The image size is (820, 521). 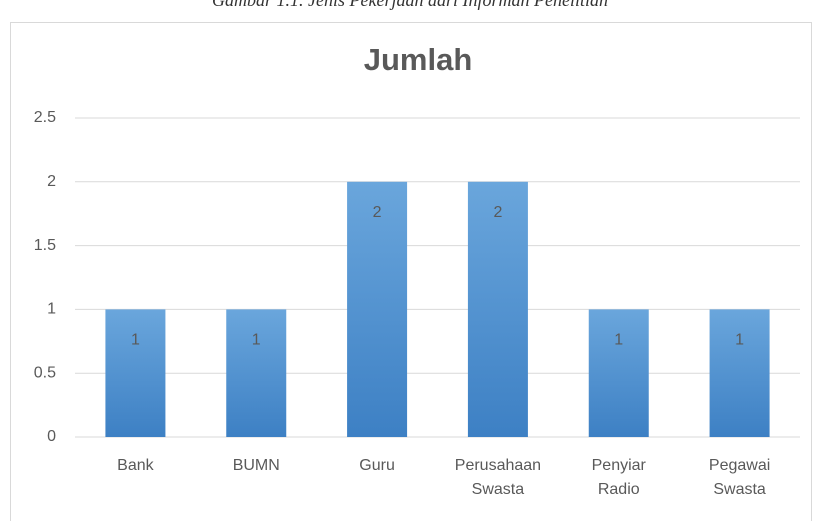 I want to click on x-tick-label-line: BUMN, so click(x=256, y=465).